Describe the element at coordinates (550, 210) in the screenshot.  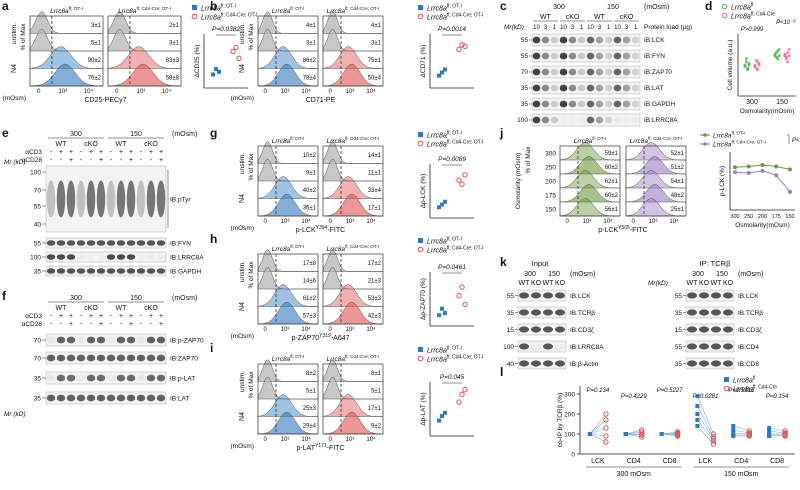
I see `row-label: 150` at that location.